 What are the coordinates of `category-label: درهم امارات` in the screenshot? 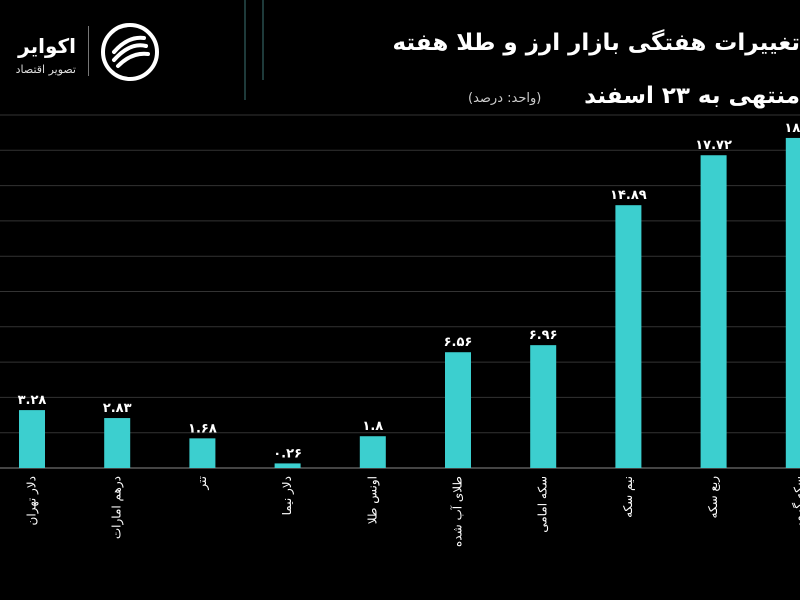 It's located at (117, 507).